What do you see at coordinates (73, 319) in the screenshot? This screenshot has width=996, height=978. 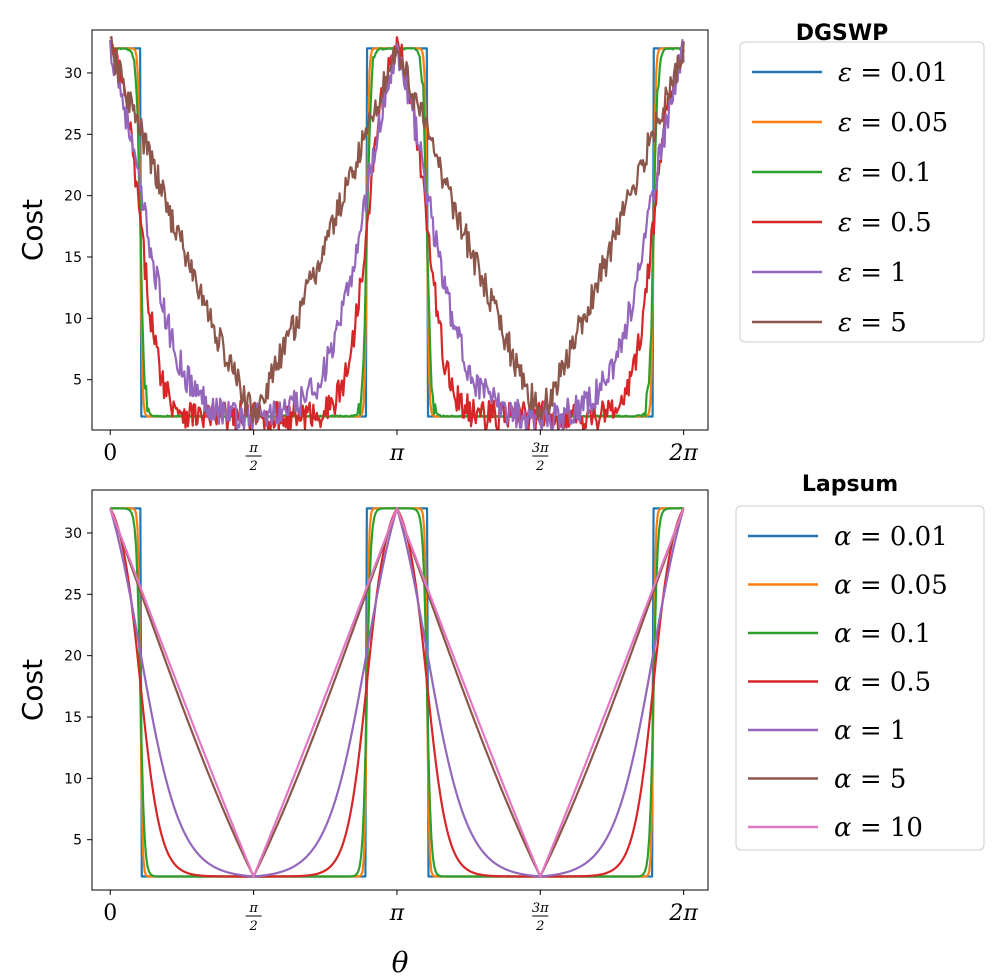 I see `dgswp-ytick-label: 10` at bounding box center [73, 319].